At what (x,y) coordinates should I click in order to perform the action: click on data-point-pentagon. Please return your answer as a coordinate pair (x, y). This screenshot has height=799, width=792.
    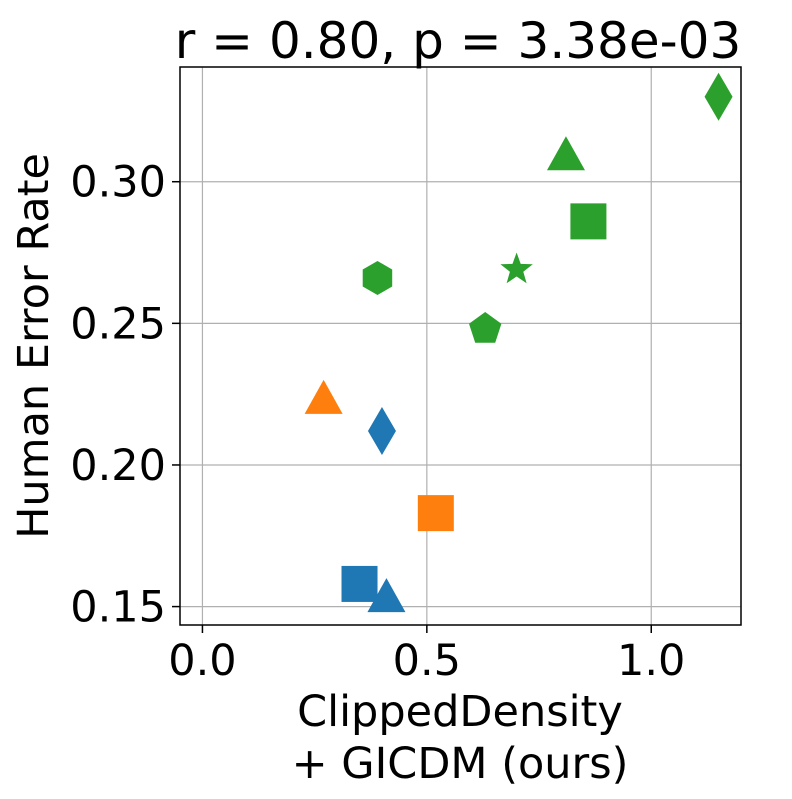
    Looking at the image, I should click on (485, 327).